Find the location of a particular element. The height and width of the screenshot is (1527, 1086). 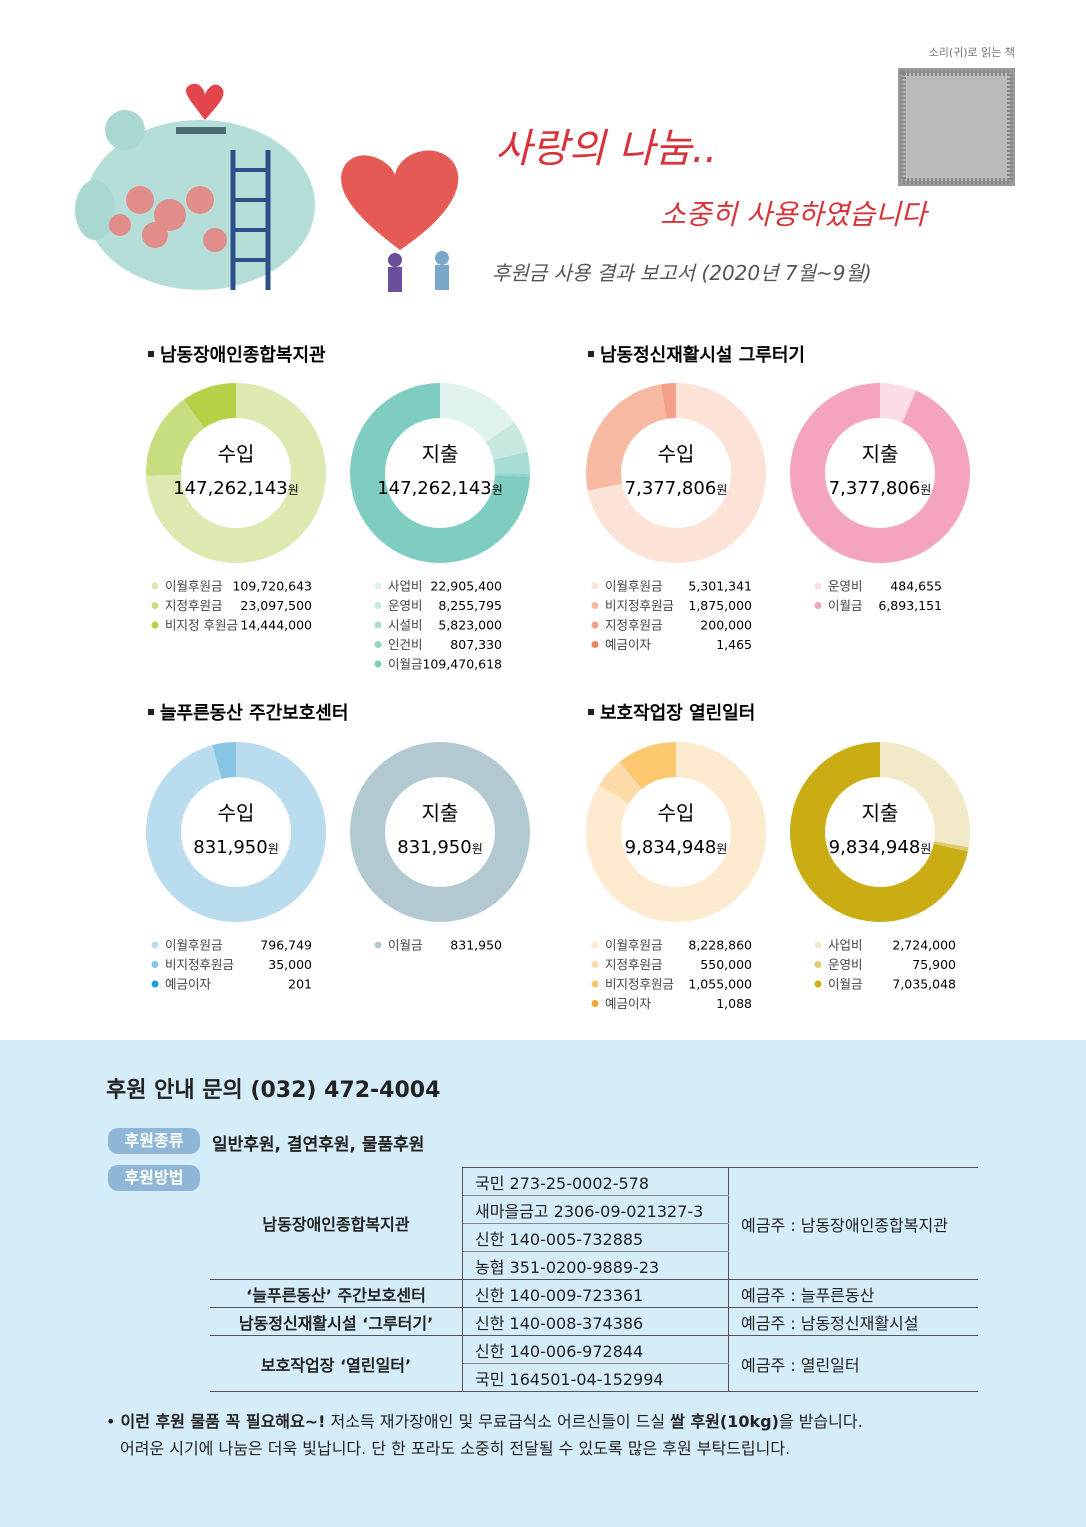

note-bold: 쌀 후원(10kg) is located at coordinates (724, 1421).